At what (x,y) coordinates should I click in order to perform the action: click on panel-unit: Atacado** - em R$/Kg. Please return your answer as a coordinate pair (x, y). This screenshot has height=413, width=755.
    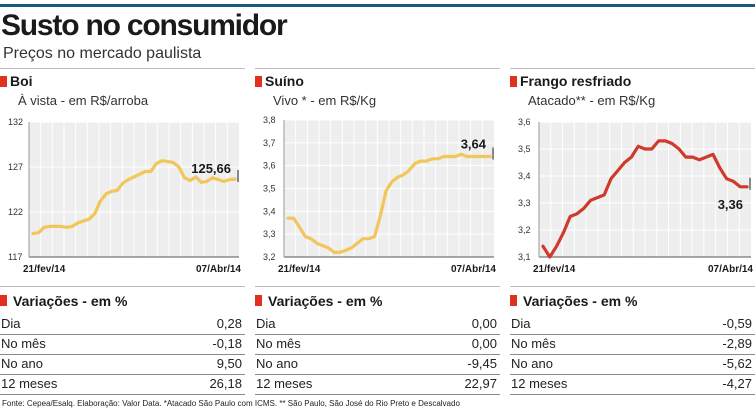
    Looking at the image, I should click on (592, 100).